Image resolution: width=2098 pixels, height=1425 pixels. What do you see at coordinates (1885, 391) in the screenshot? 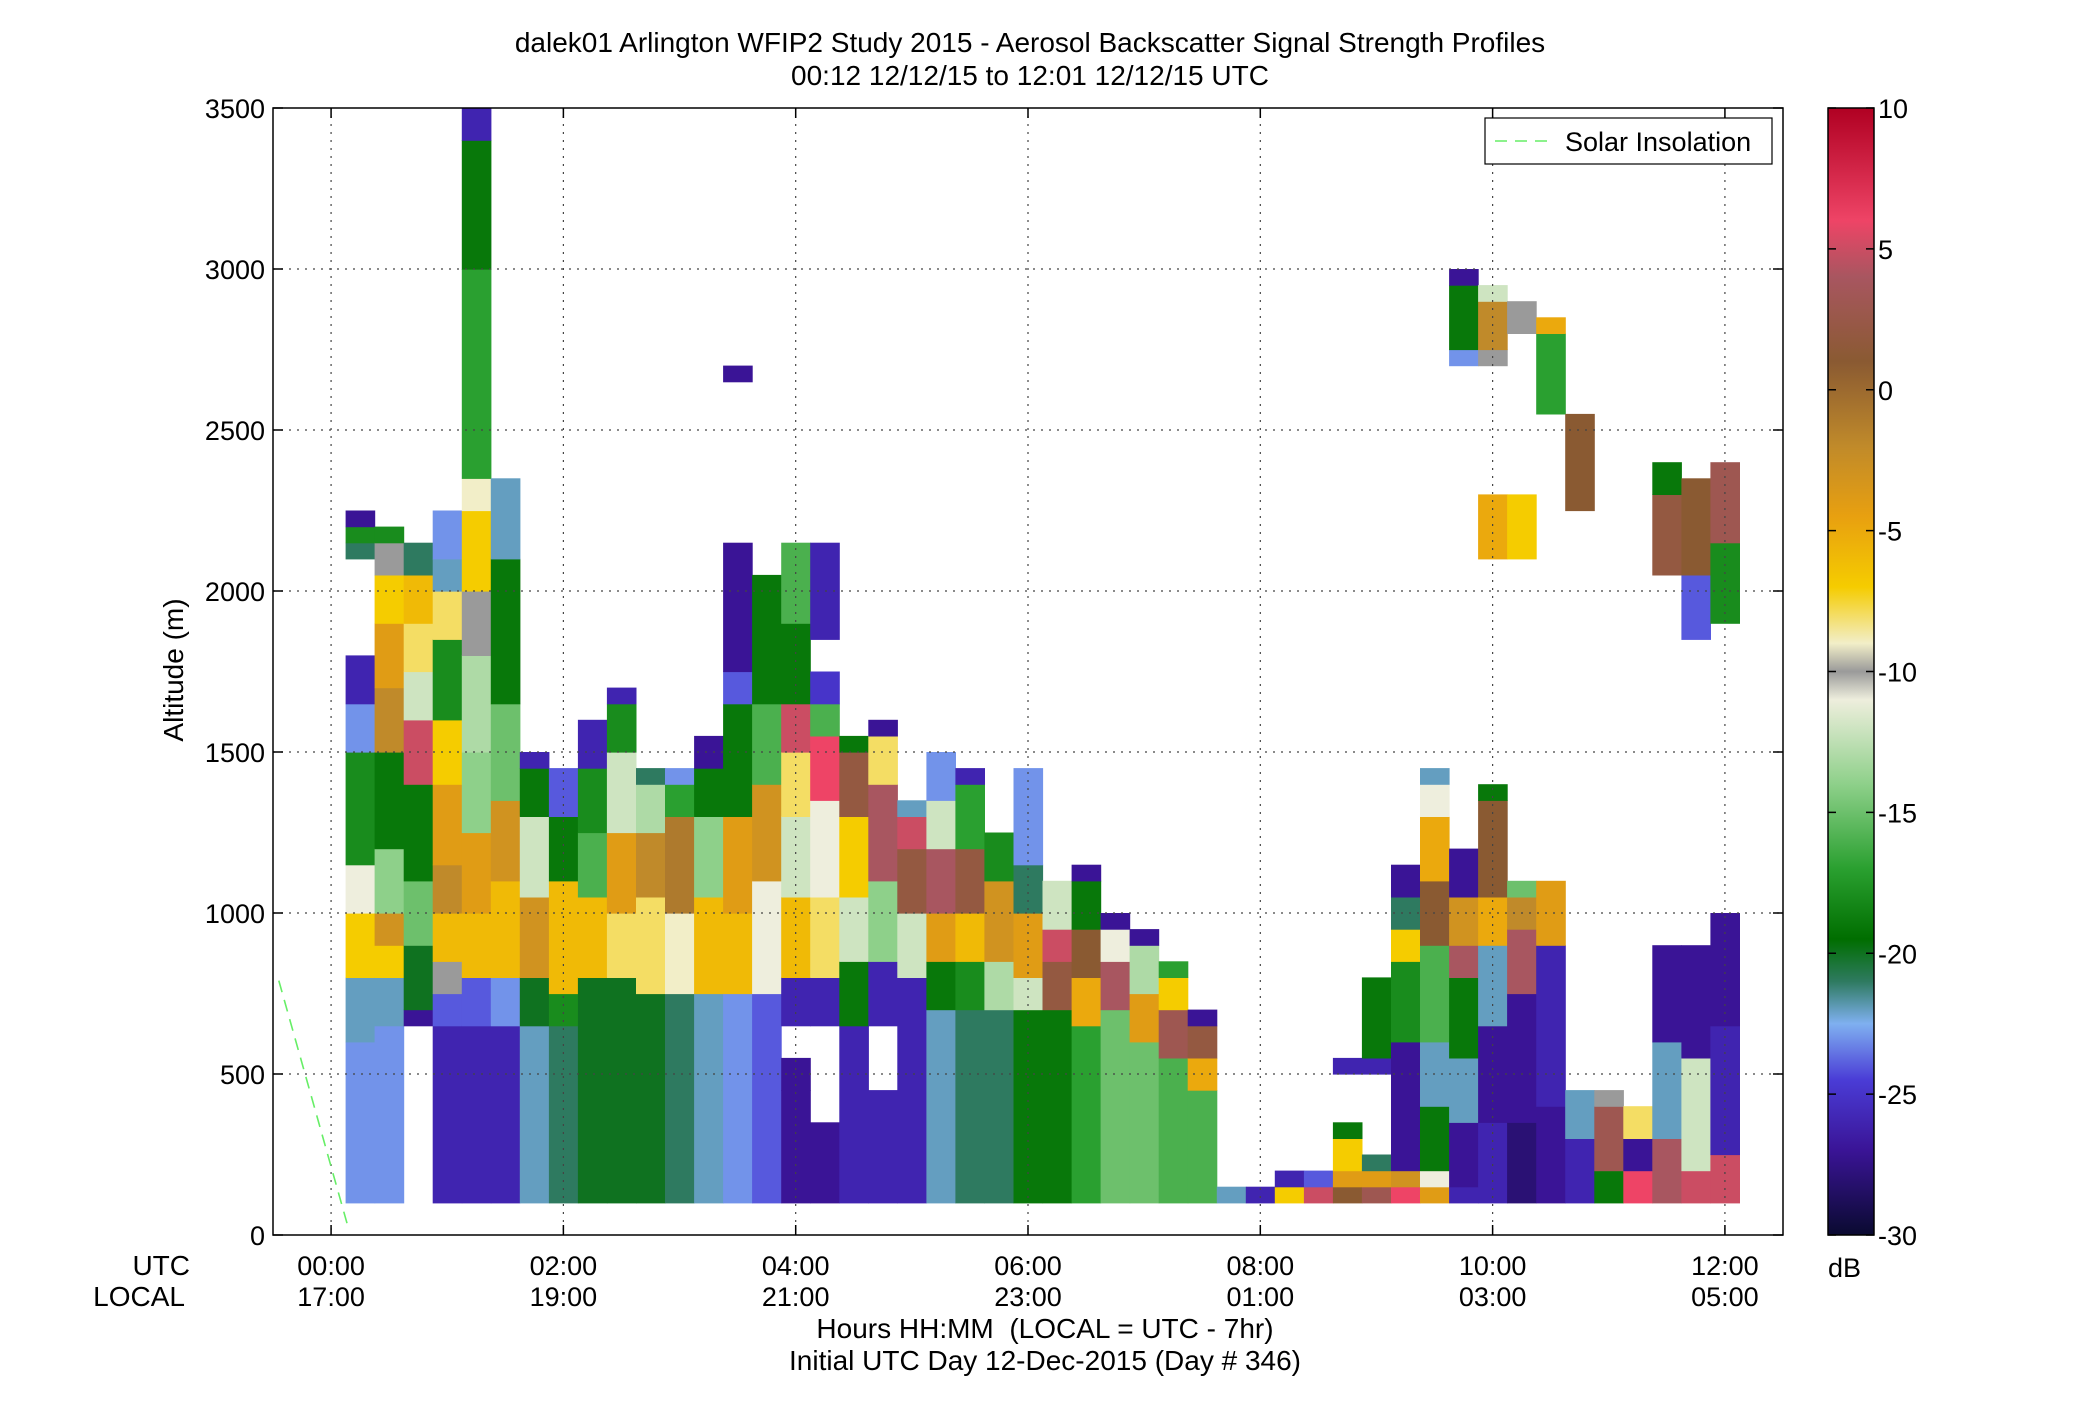
I see `colorbar-tick-label: 0` at bounding box center [1885, 391].